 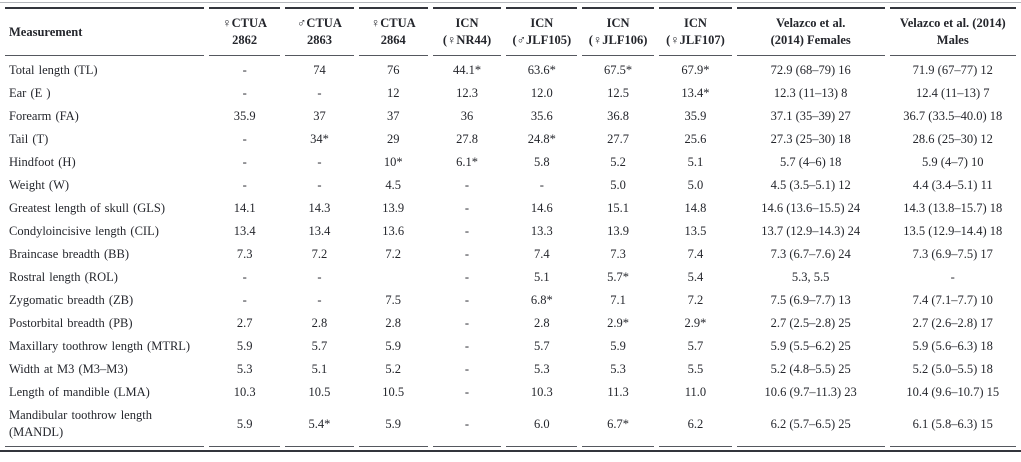 I want to click on table-cell: 11.0, so click(x=695, y=392).